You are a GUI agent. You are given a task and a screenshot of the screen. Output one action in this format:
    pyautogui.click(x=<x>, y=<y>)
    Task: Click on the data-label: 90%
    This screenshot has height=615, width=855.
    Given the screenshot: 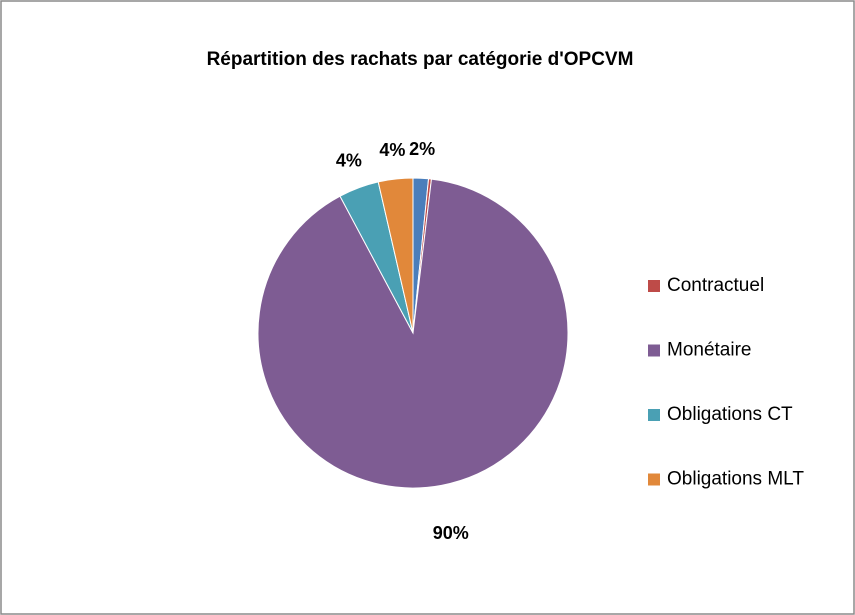 What is the action you would take?
    pyautogui.click(x=451, y=533)
    